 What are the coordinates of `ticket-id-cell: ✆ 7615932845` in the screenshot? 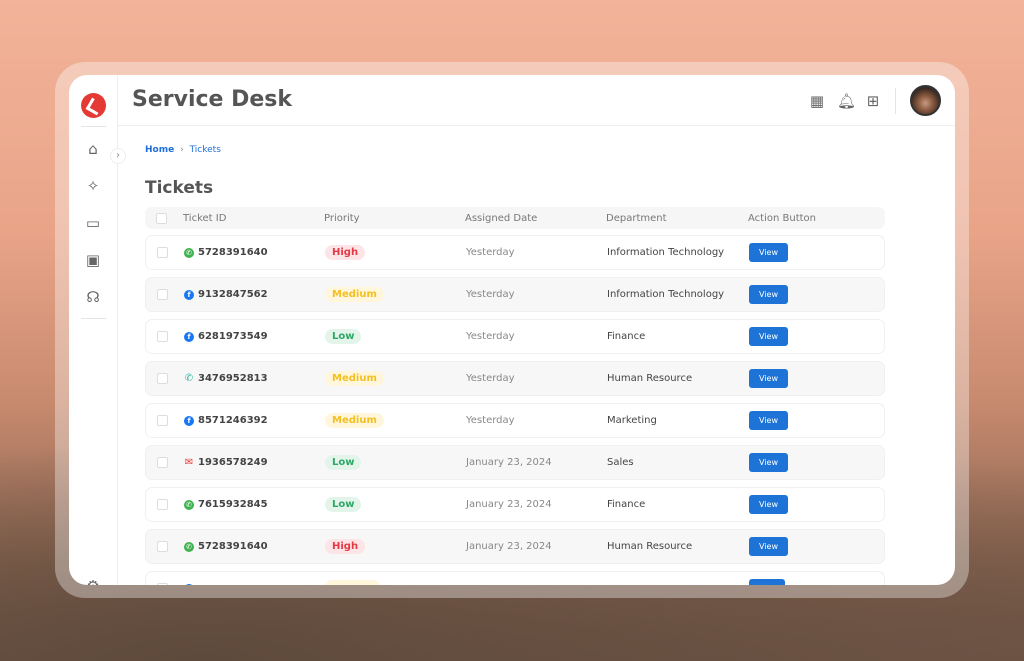 It's located at (254, 504).